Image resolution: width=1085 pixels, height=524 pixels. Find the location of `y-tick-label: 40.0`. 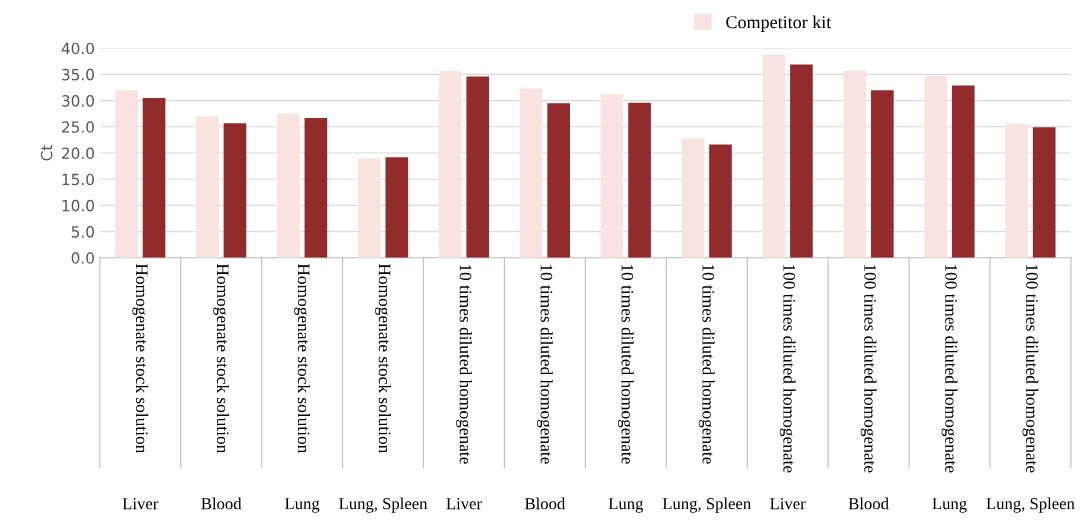

y-tick-label: 40.0 is located at coordinates (77, 48).